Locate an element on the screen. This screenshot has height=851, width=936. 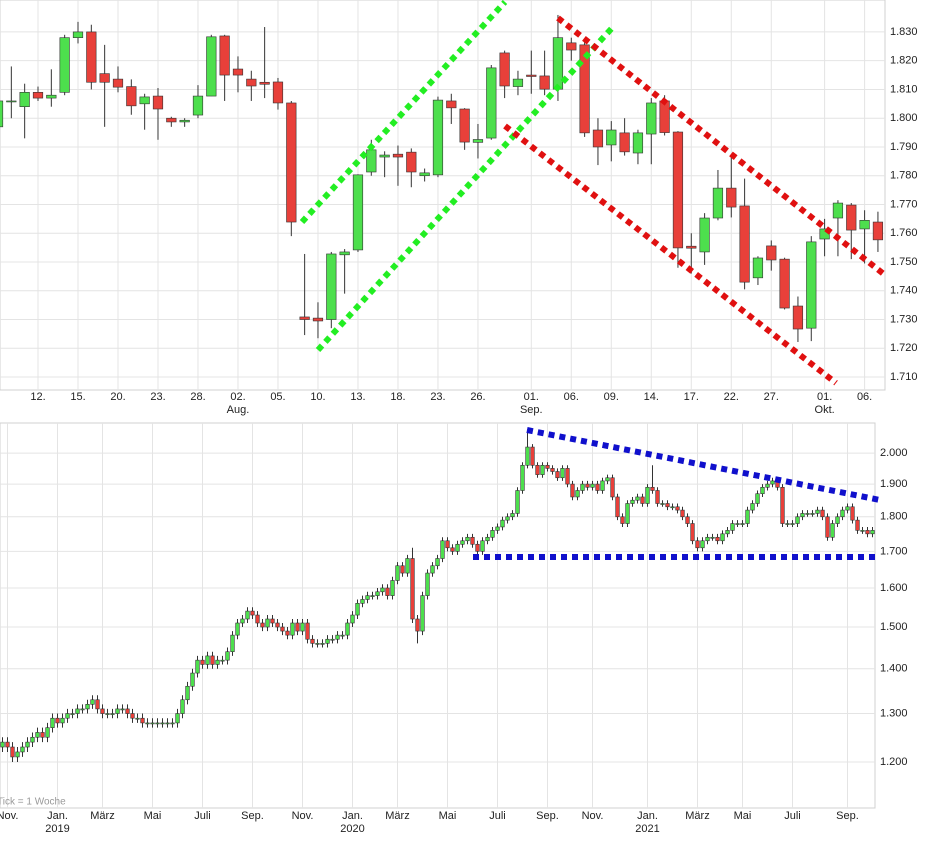
y-tick-label: 1.730 is located at coordinates (904, 319).